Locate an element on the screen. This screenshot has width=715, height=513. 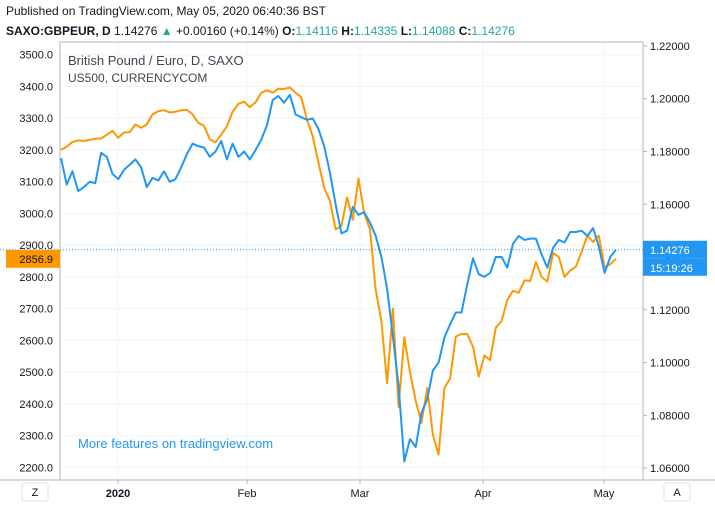
time-axis-tick-label: 2020 is located at coordinates (118, 494).